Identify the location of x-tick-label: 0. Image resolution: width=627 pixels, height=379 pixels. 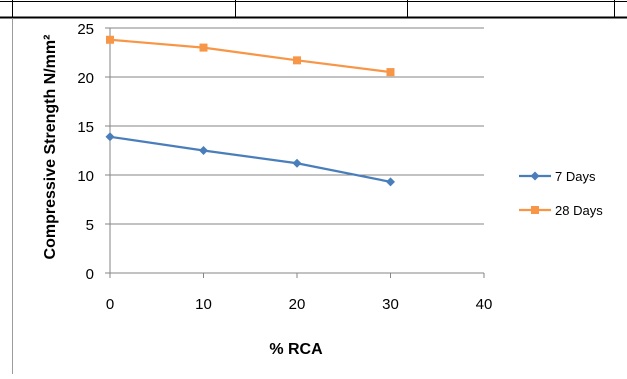
(110, 304).